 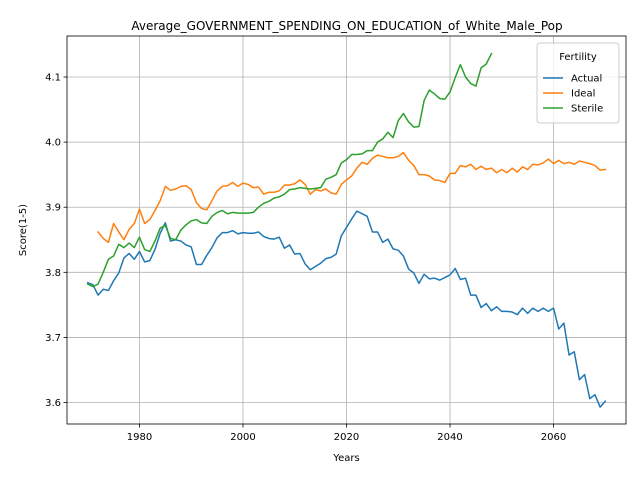 What do you see at coordinates (345, 458) in the screenshot?
I see `x-axis-label: Years` at bounding box center [345, 458].